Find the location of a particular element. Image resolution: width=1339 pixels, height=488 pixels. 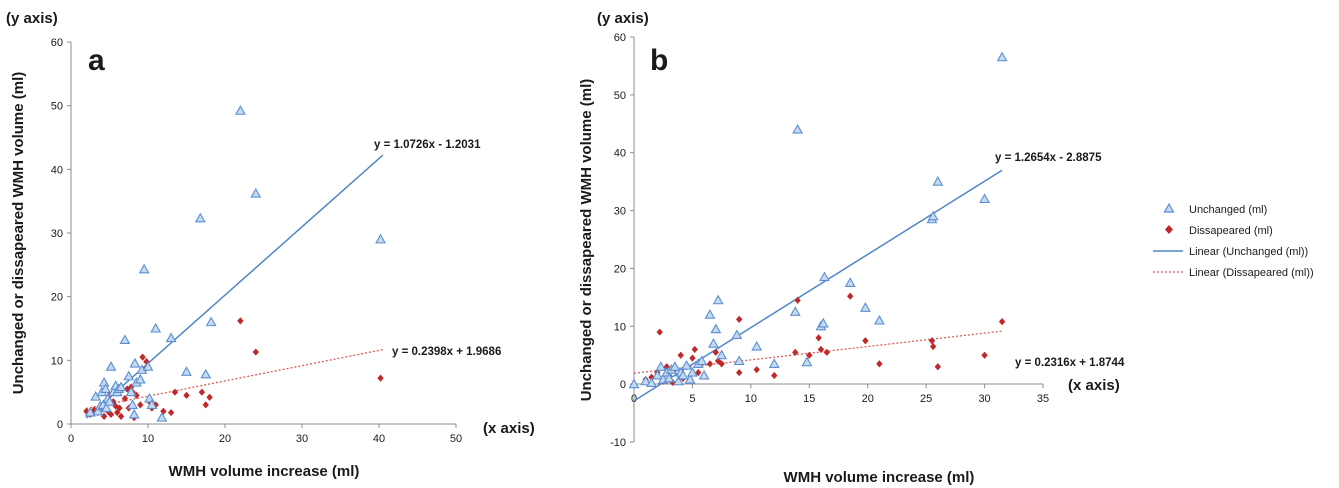

legend-label-linear-unchanged: Linear (Unchanged (ml)) is located at coordinates (1248, 252).